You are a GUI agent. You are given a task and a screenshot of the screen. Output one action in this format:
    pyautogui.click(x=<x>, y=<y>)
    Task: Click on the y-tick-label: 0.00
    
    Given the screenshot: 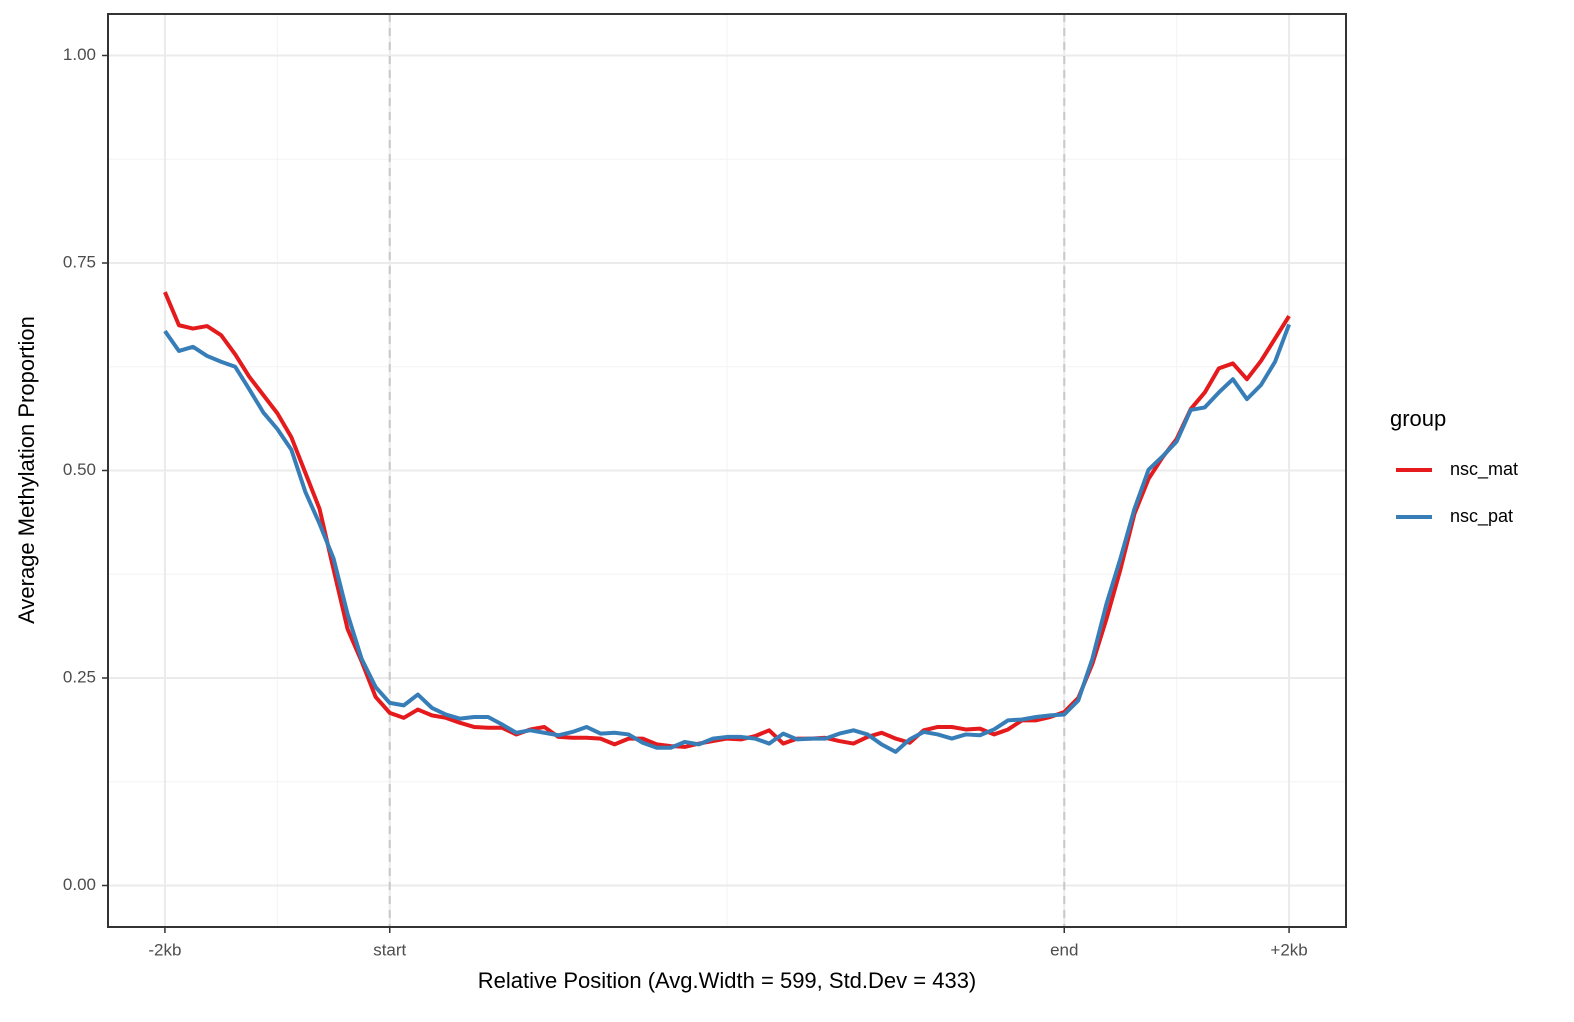 What is the action you would take?
    pyautogui.click(x=79, y=884)
    